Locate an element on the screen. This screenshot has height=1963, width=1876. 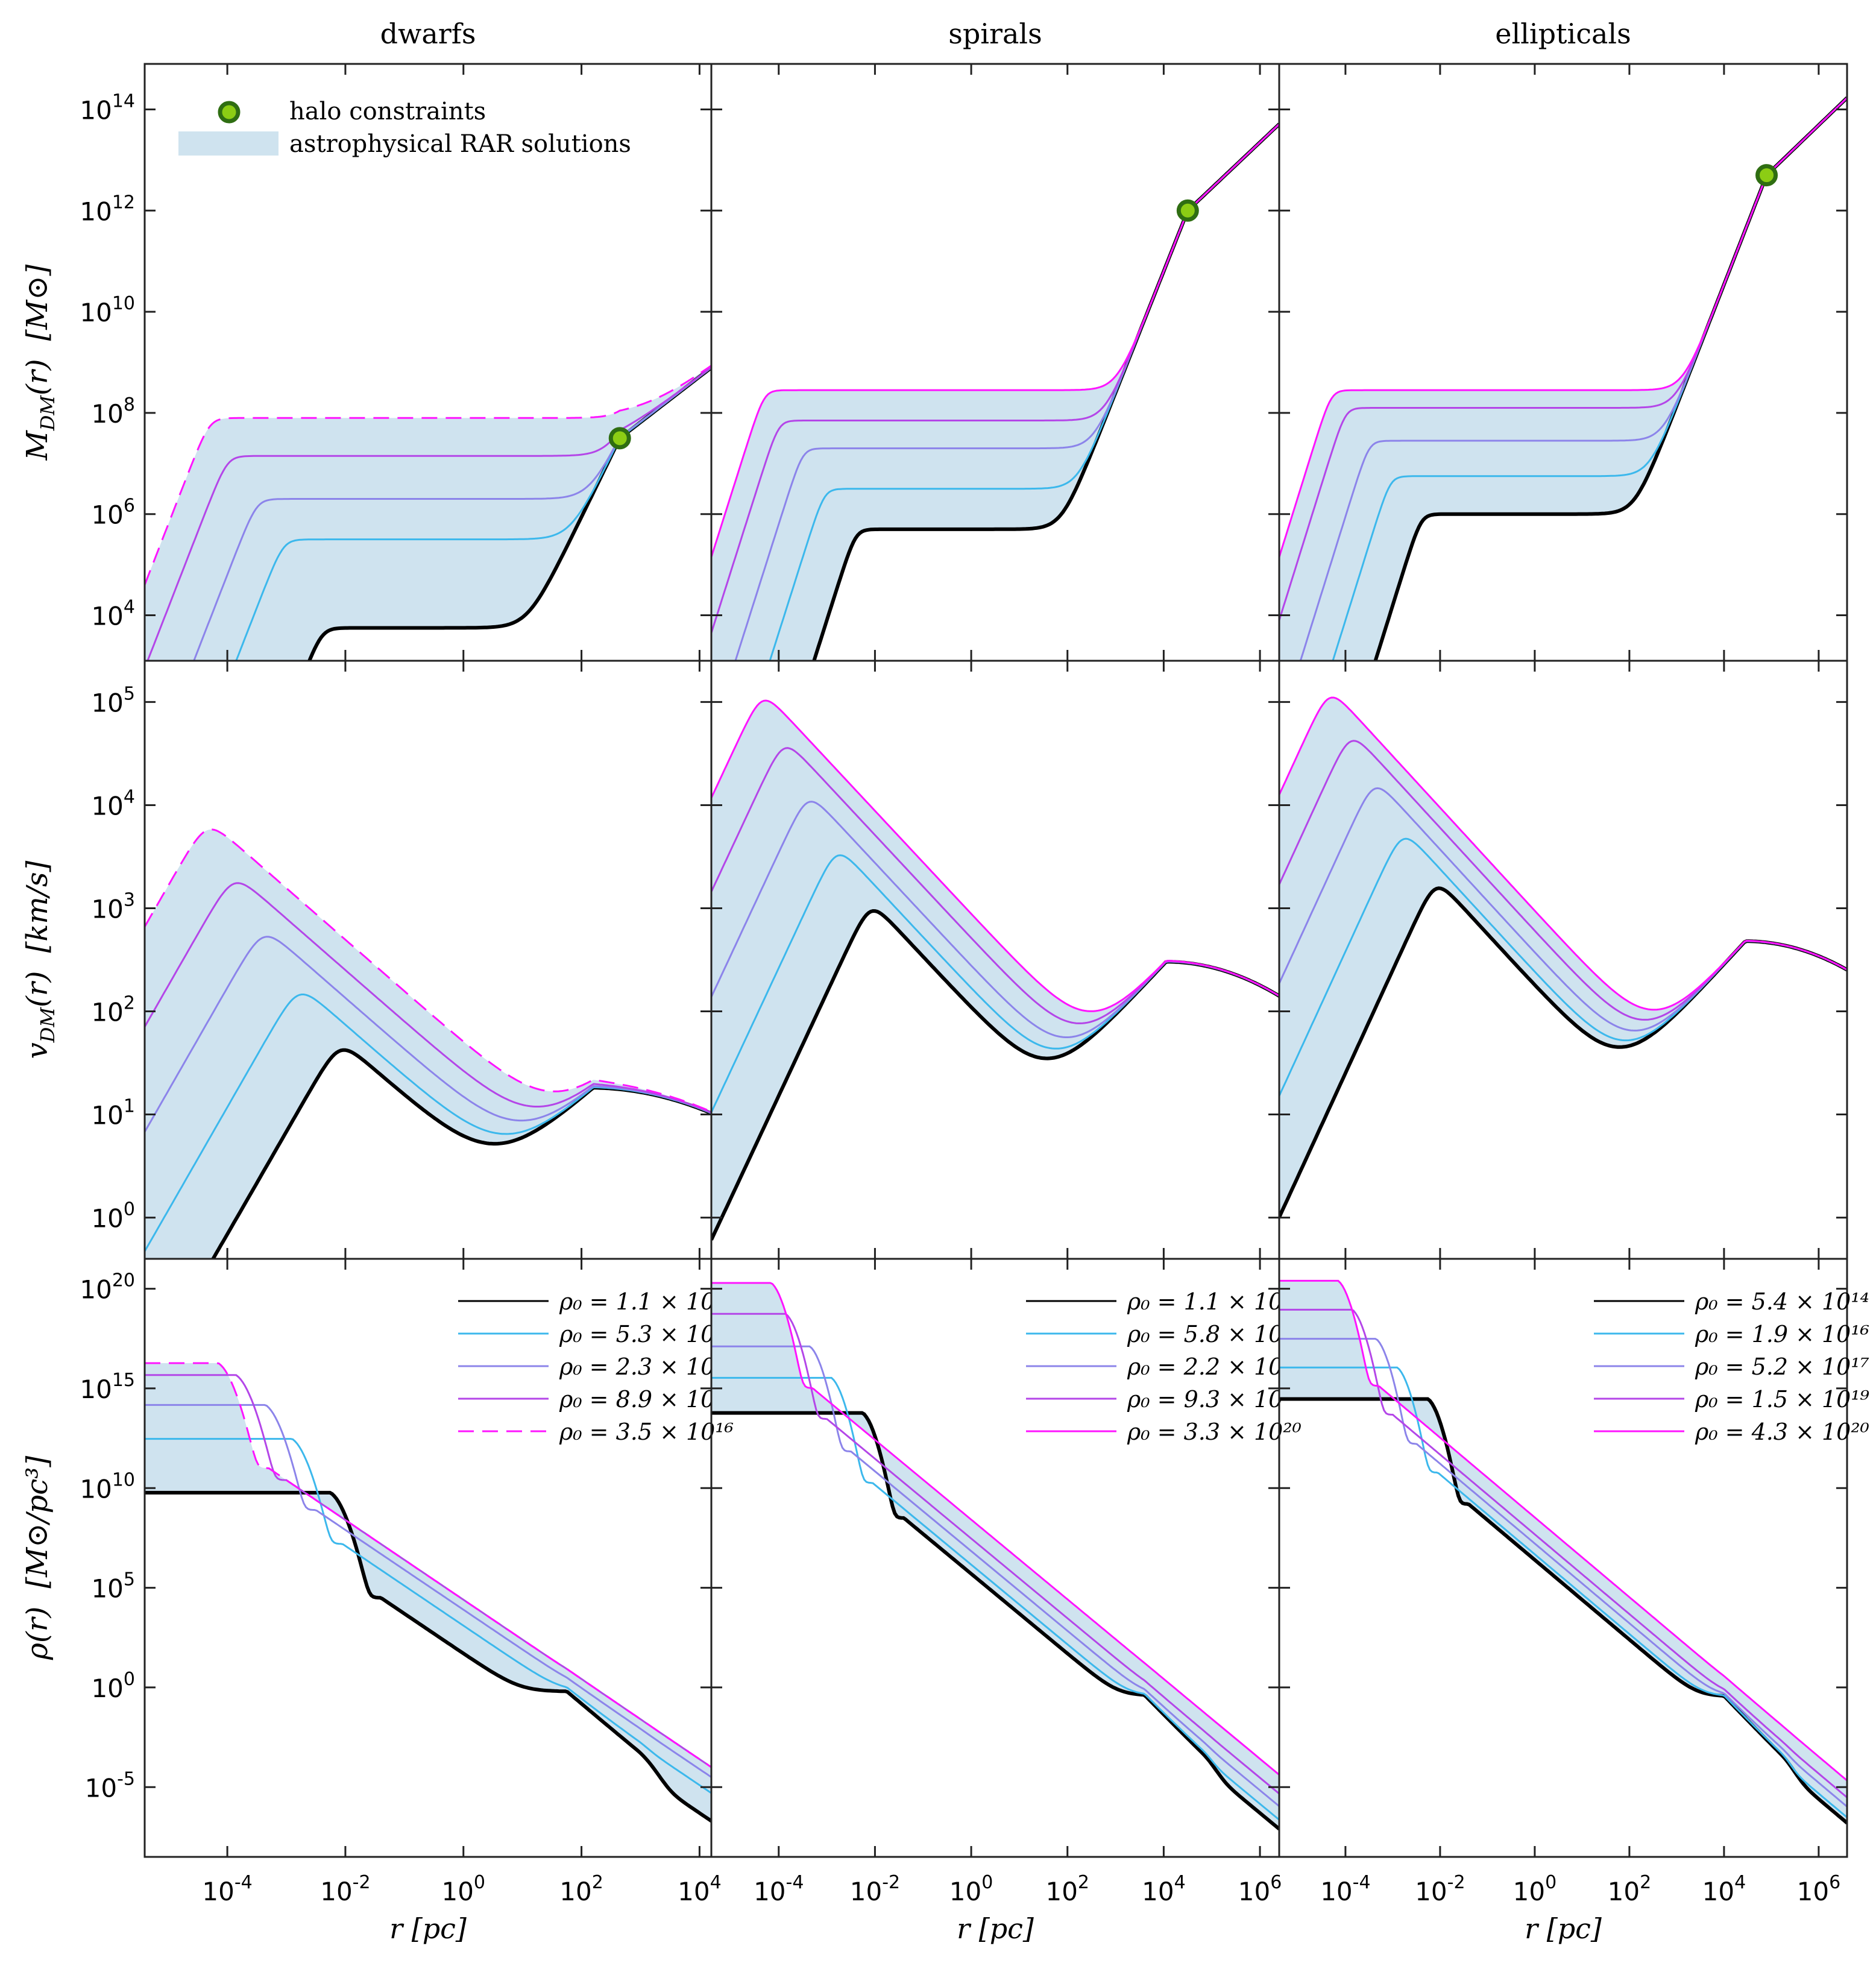
y-tick-label: 10¹² is located at coordinates (107, 209).